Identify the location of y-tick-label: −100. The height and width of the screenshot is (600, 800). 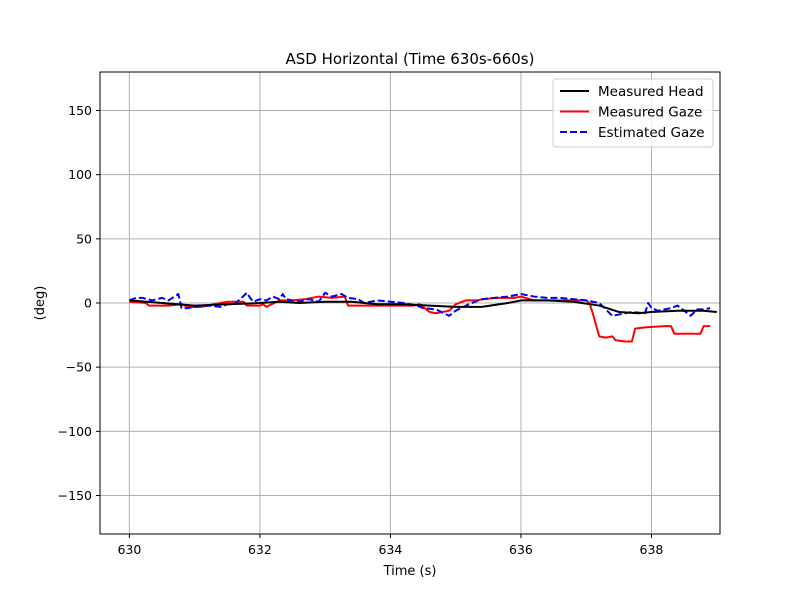
(75, 431).